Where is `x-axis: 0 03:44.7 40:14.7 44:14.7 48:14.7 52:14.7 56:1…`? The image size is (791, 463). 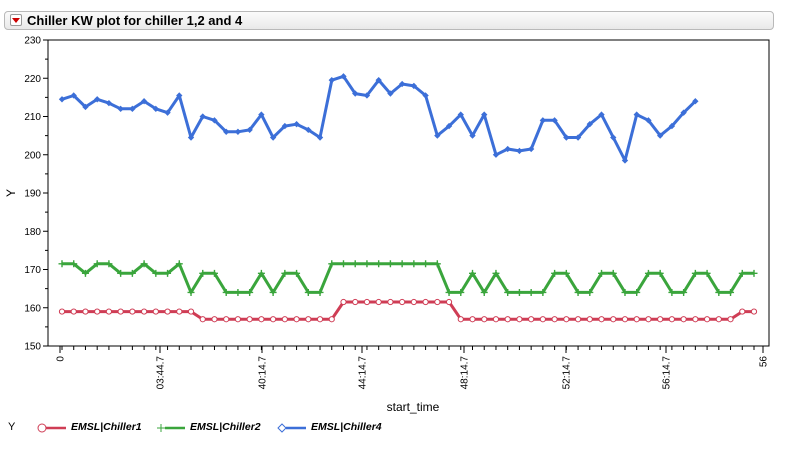
x-axis: 0 03:44.7 40:14.7 44:14.7 48:14.7 52:14.7 56:1… is located at coordinates (413, 367).